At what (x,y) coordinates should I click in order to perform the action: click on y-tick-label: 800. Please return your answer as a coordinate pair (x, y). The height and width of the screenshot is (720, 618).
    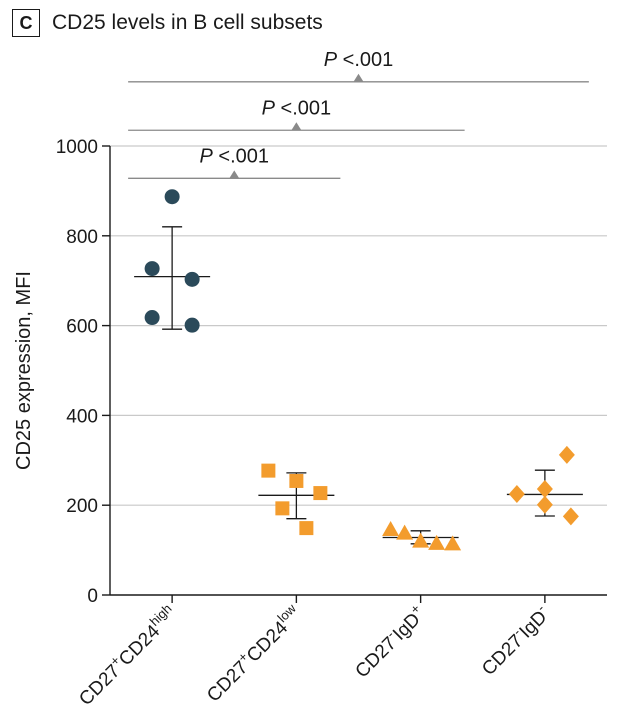
    Looking at the image, I should click on (82, 237).